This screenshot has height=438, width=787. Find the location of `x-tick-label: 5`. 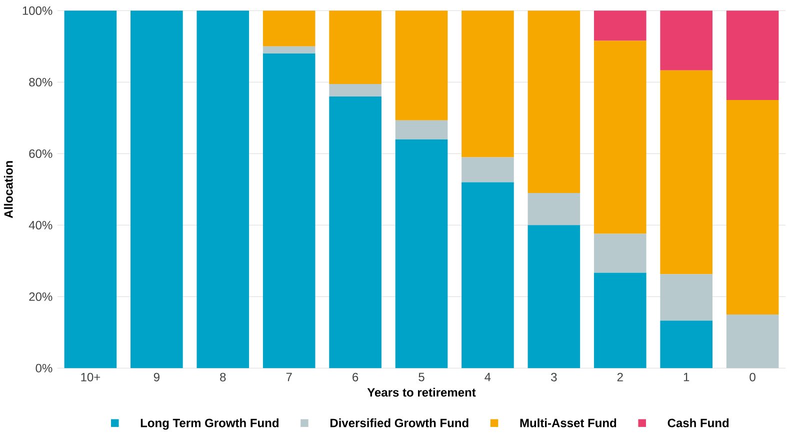

x-tick-label: 5 is located at coordinates (421, 377).